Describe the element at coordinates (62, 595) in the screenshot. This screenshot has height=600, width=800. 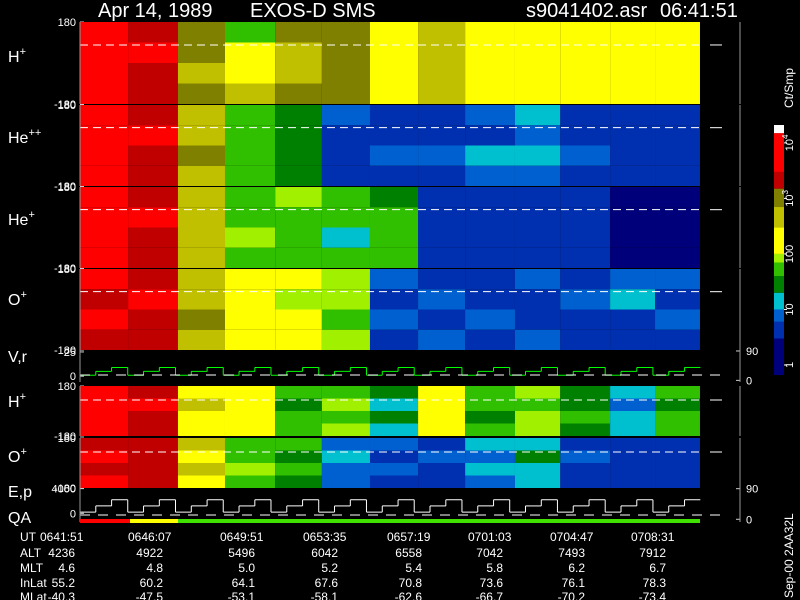
I see `table-cell: -40.3` at that location.